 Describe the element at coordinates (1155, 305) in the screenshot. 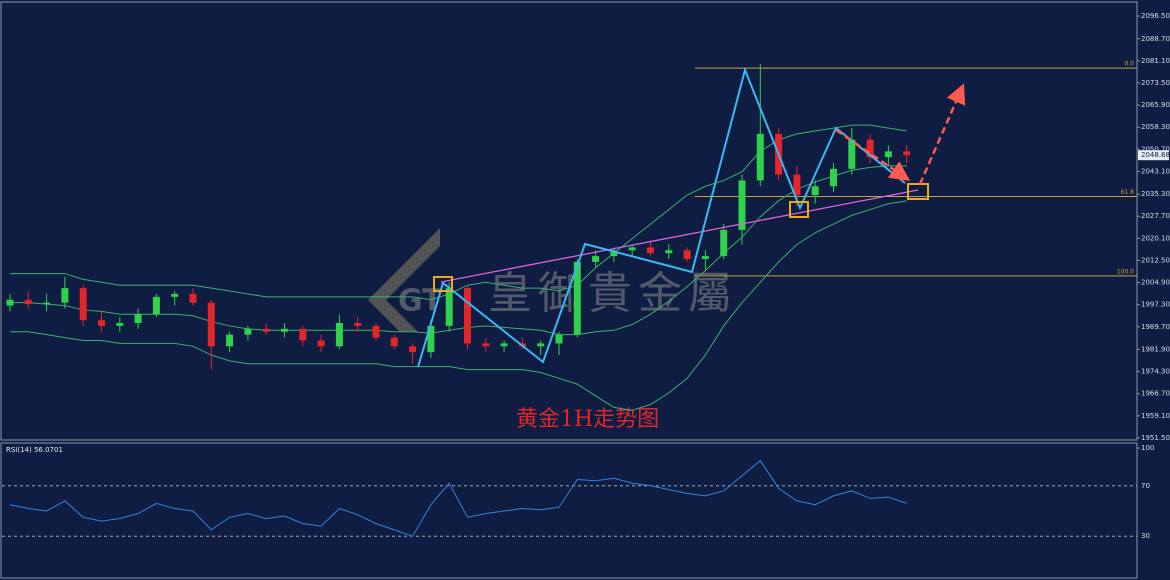

I see `y-tick-label: 1997.30` at that location.